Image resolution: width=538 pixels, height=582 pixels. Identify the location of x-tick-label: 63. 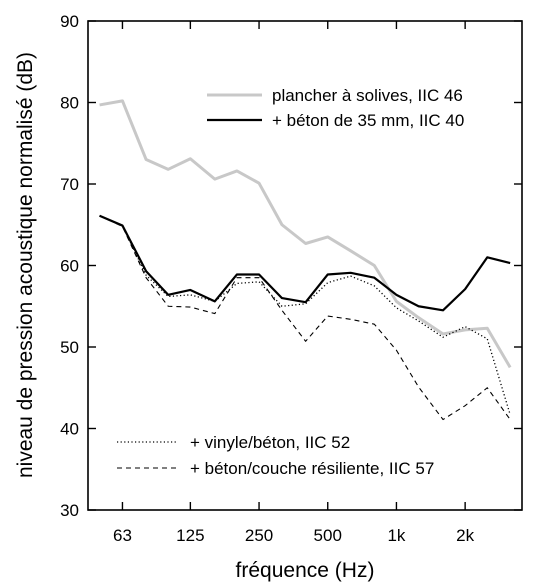
(122, 535).